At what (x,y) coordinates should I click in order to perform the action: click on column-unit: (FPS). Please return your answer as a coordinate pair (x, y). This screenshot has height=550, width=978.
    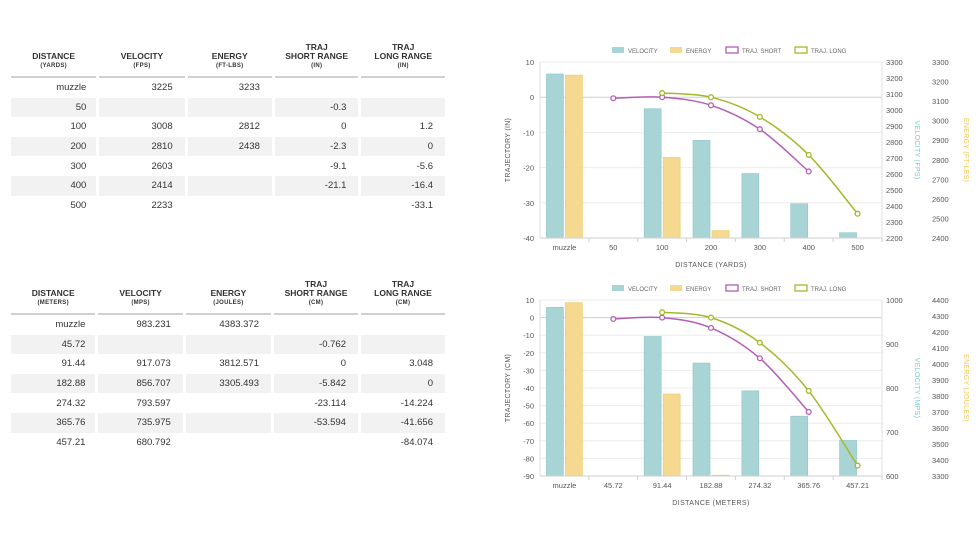
    Looking at the image, I should click on (142, 66).